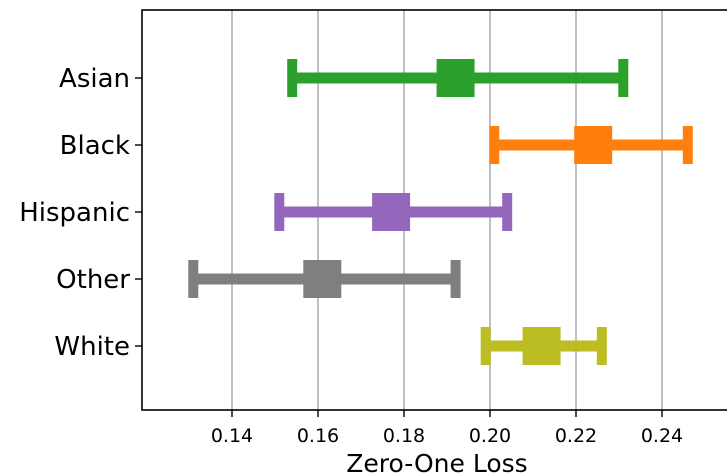 The height and width of the screenshot is (476, 727). What do you see at coordinates (232, 436) in the screenshot?
I see `x-tick-label: 0.14` at bounding box center [232, 436].